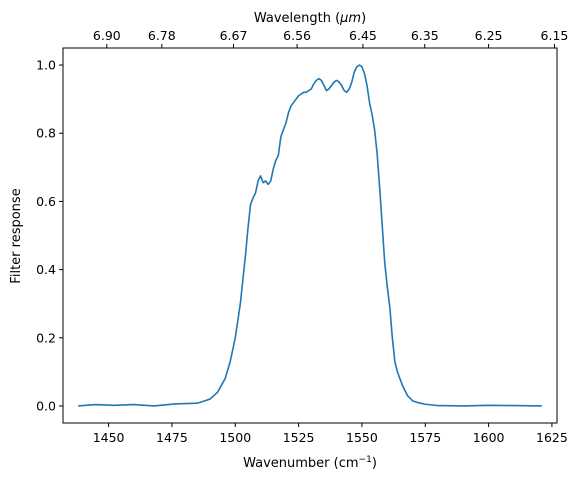  Describe the element at coordinates (555, 35) in the screenshot. I see `top-tick-label: 6.15` at that location.